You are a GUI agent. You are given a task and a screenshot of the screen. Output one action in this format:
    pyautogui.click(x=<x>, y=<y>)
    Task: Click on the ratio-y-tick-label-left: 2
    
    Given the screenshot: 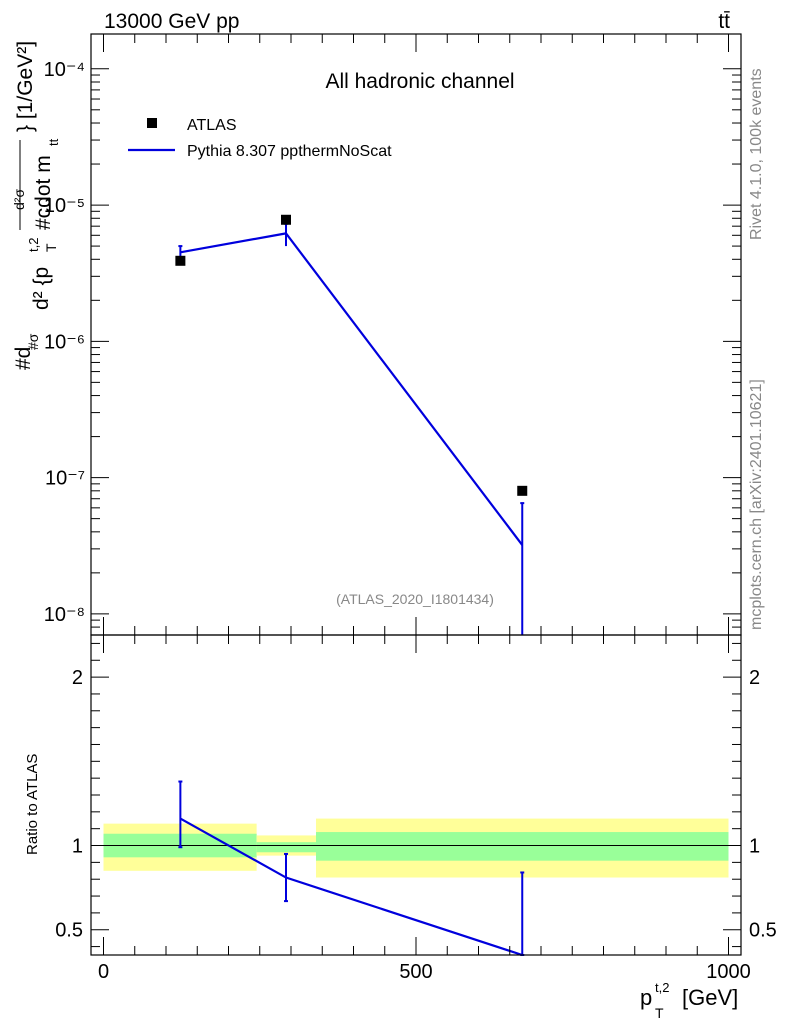 What is the action you would take?
    pyautogui.click(x=77, y=678)
    